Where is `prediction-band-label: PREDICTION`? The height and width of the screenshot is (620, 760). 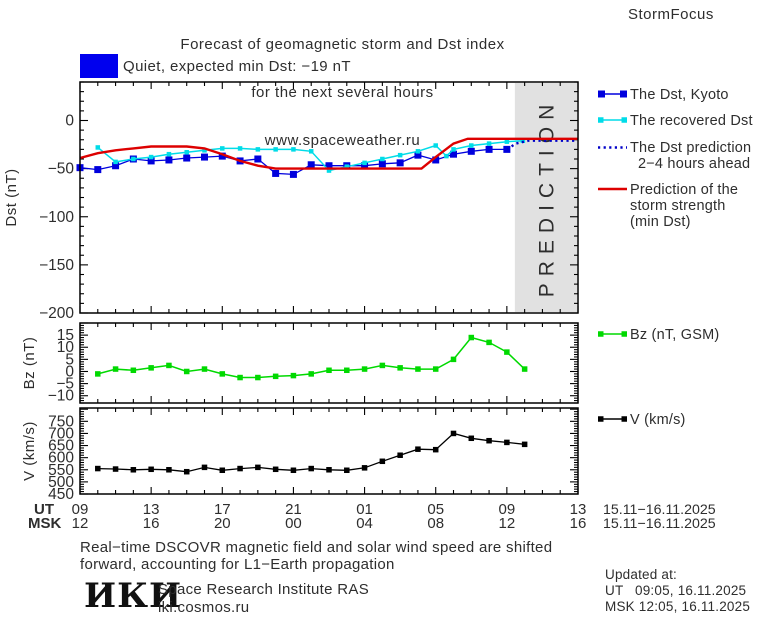
prediction-band-label: PREDICTION is located at coordinates (546, 198).